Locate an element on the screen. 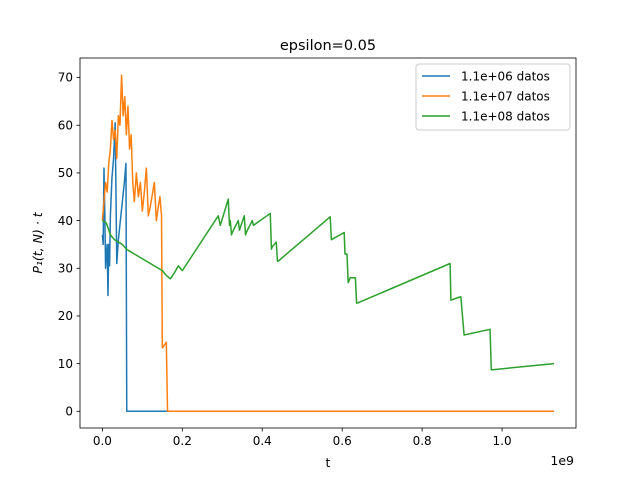 Image resolution: width=640 pixels, height=484 pixels. y-tick-label: 60 is located at coordinates (65, 125).